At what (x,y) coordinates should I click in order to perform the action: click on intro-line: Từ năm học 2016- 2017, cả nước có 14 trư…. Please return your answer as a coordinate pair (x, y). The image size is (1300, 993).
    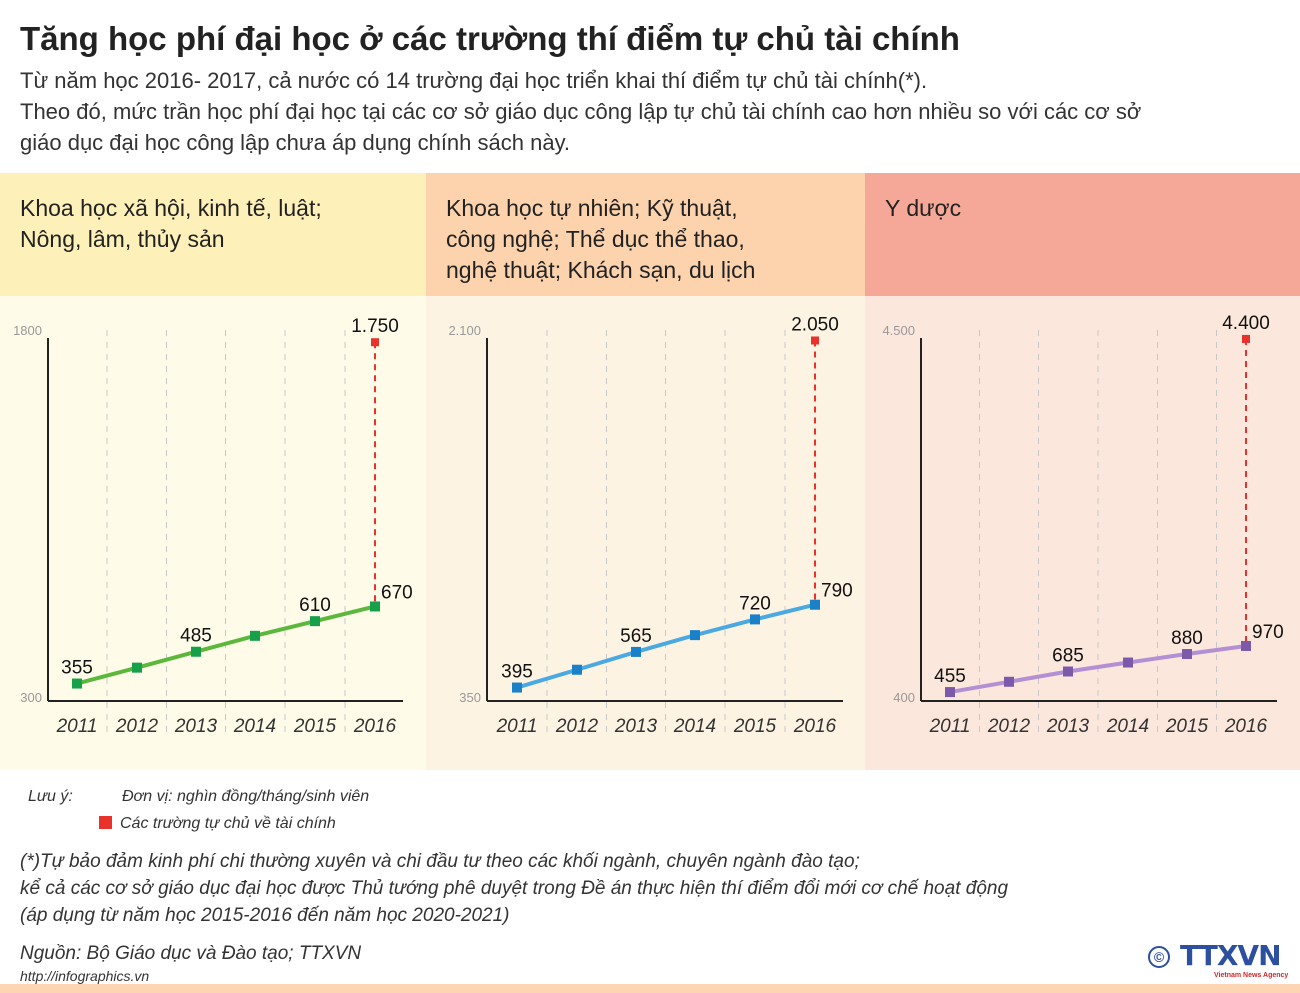
    Looking at the image, I should click on (474, 80).